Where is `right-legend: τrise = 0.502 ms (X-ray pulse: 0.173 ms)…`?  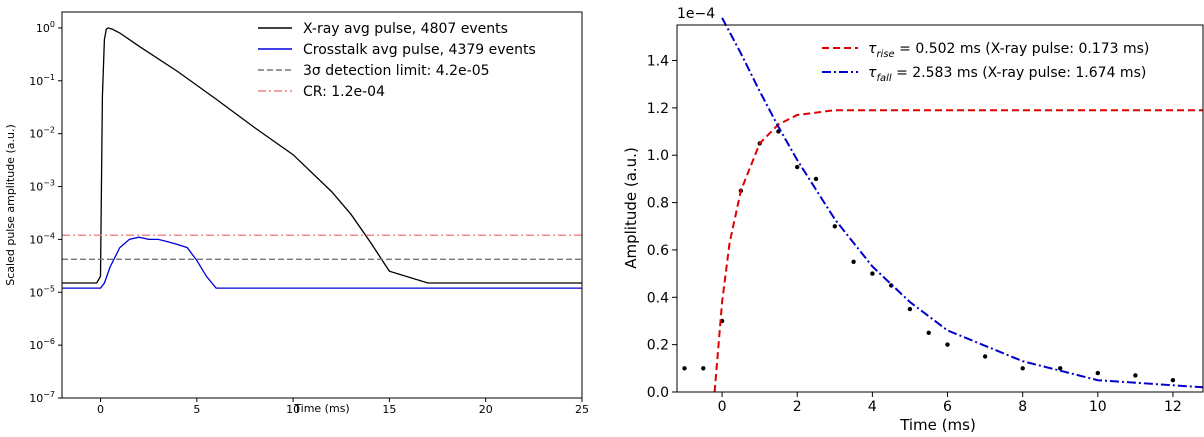
right-legend: τrise = 0.502 ms (X-ray pulse: 0.173 ms)… is located at coordinates (985, 62).